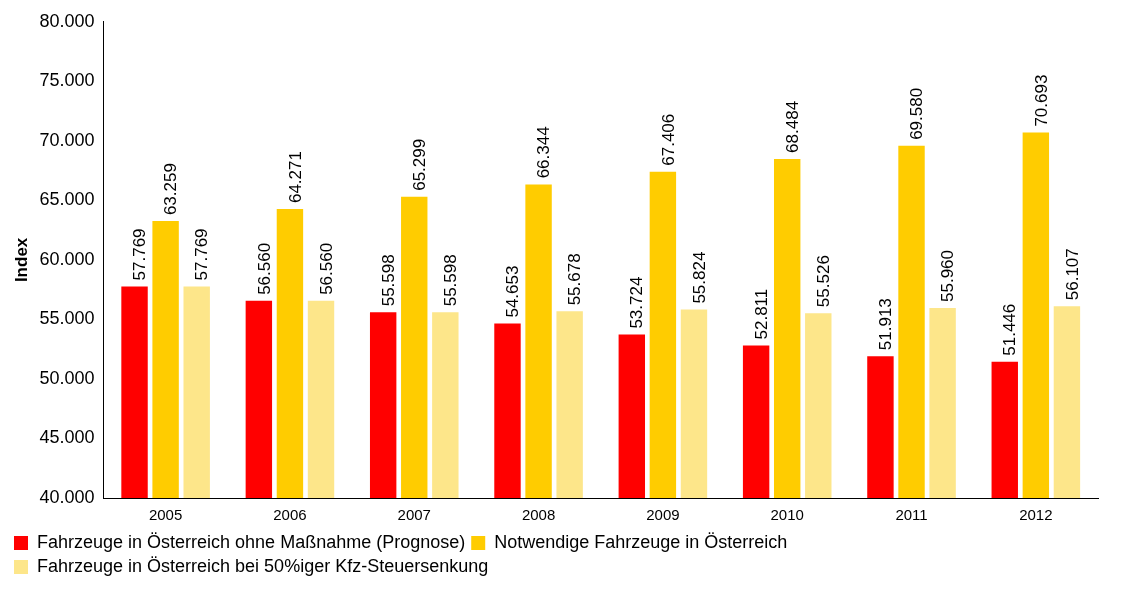 The height and width of the screenshot is (594, 1129). I want to click on data-label: 66.344, so click(544, 152).